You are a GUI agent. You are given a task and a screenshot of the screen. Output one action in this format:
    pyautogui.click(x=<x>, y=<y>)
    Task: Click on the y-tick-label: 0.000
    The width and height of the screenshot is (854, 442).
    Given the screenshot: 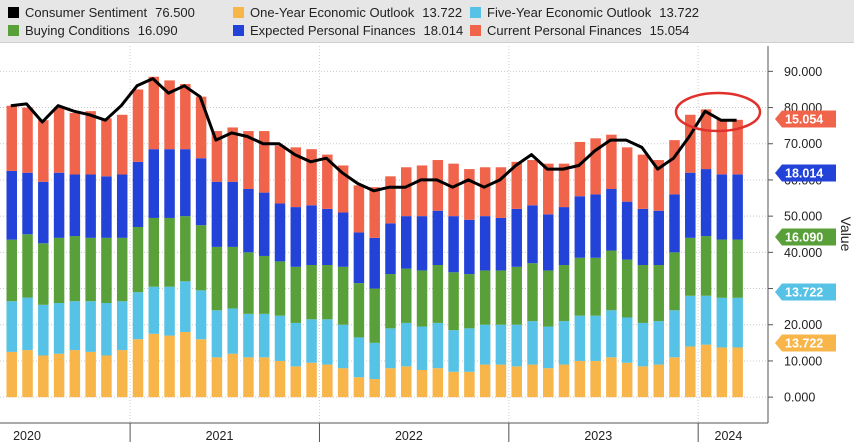 What is the action you would take?
    pyautogui.click(x=799, y=398)
    